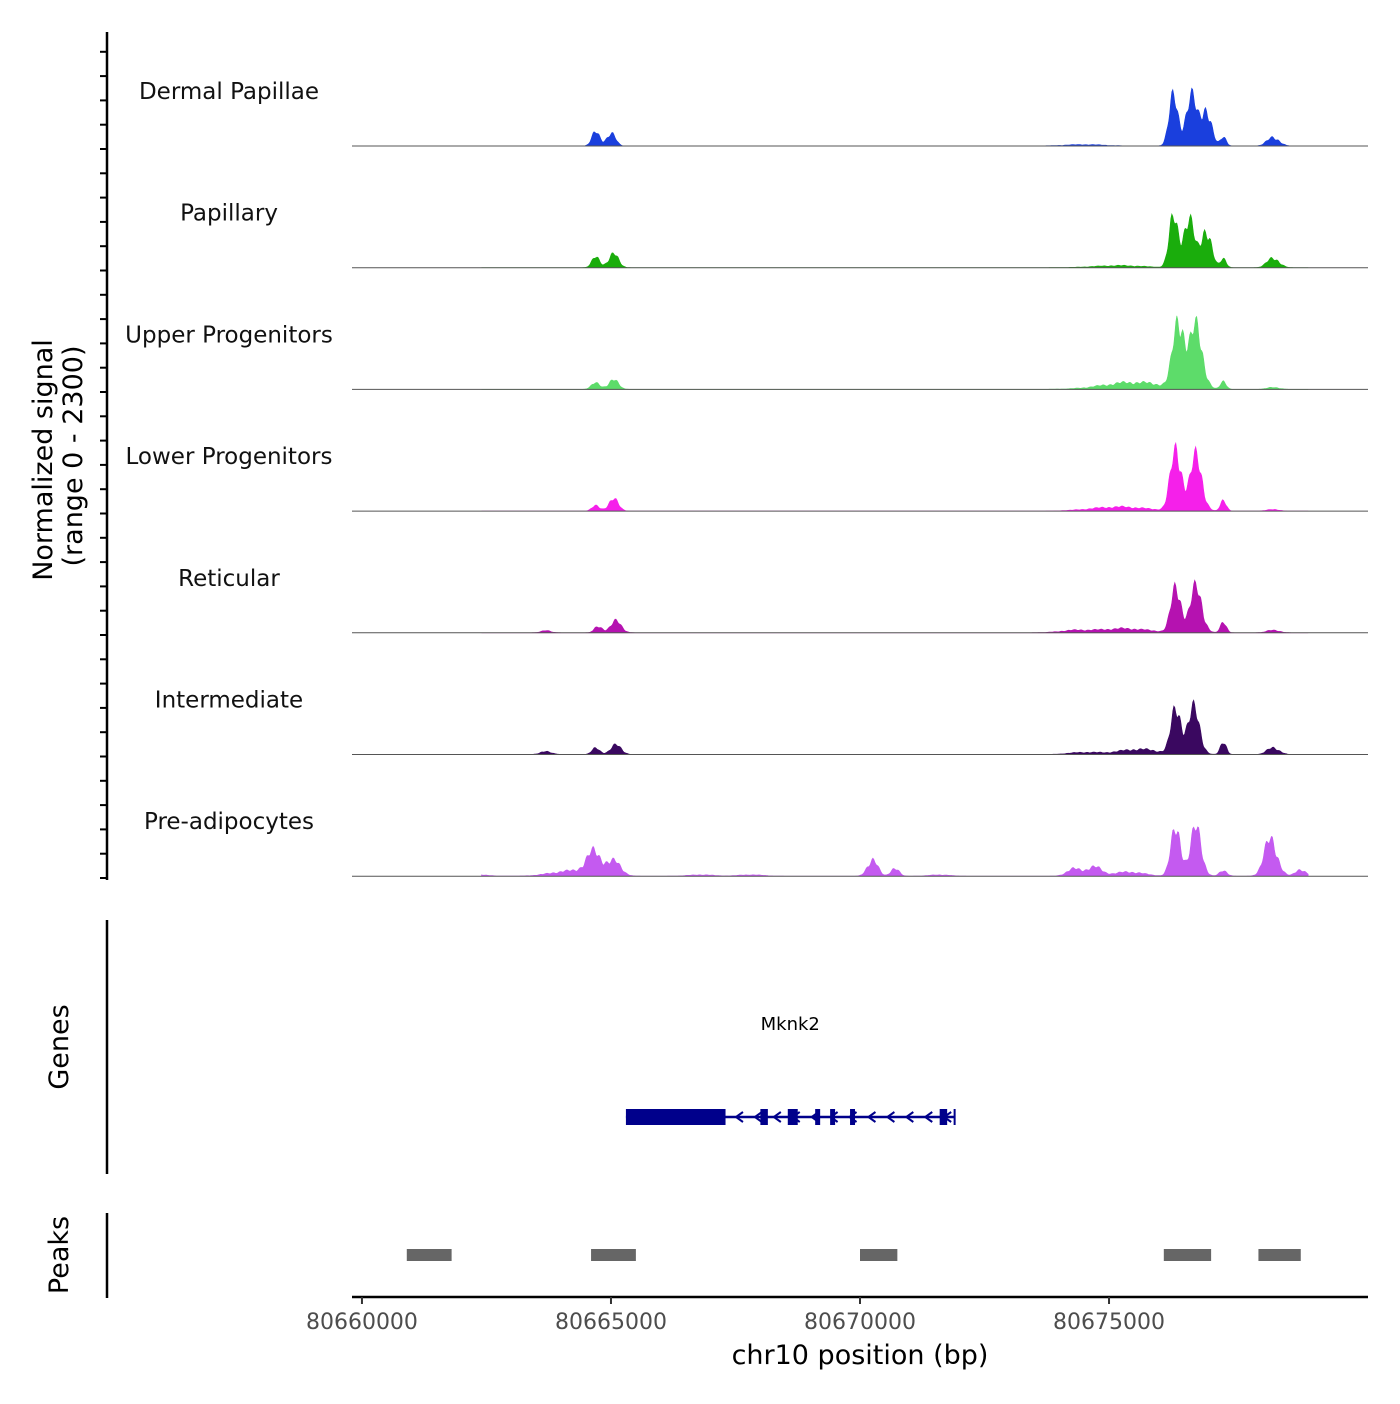  Describe the element at coordinates (860, 1355) in the screenshot. I see `x-axis-label: chr10 position (bp)` at that location.